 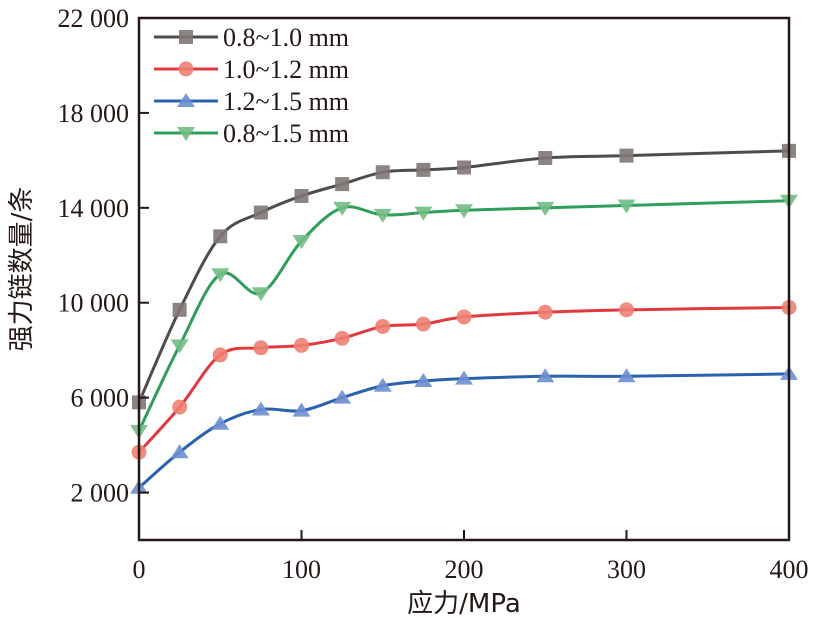 I want to click on y-tick-label: 14 000, so click(x=94, y=208).